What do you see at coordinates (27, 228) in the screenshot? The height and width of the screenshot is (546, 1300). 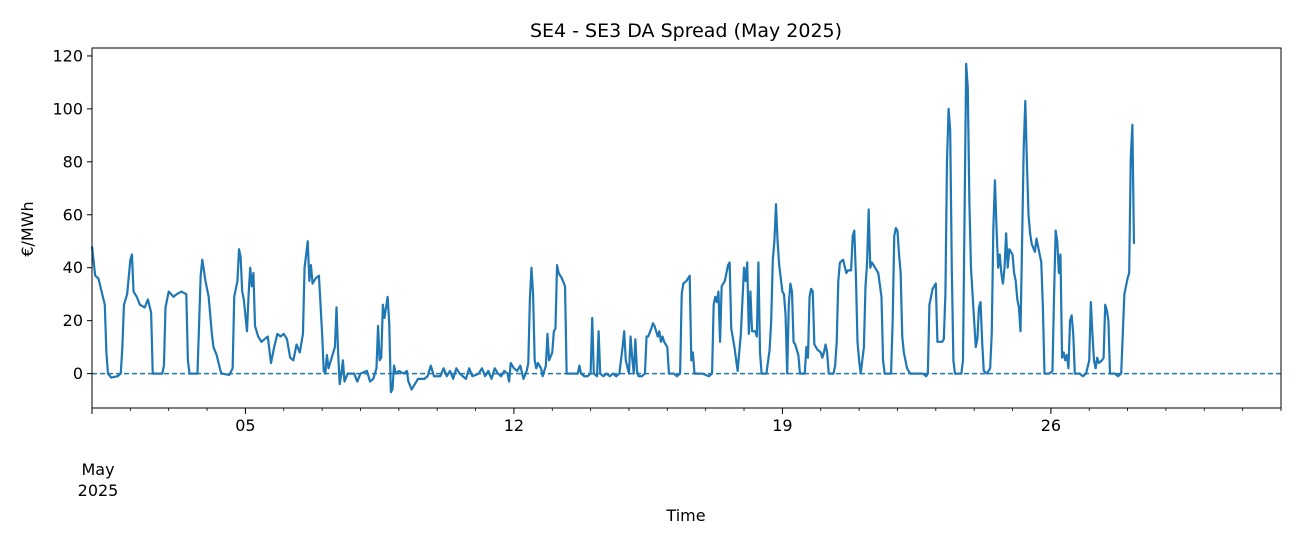 I see `y-axis-label: €/MWh` at bounding box center [27, 228].